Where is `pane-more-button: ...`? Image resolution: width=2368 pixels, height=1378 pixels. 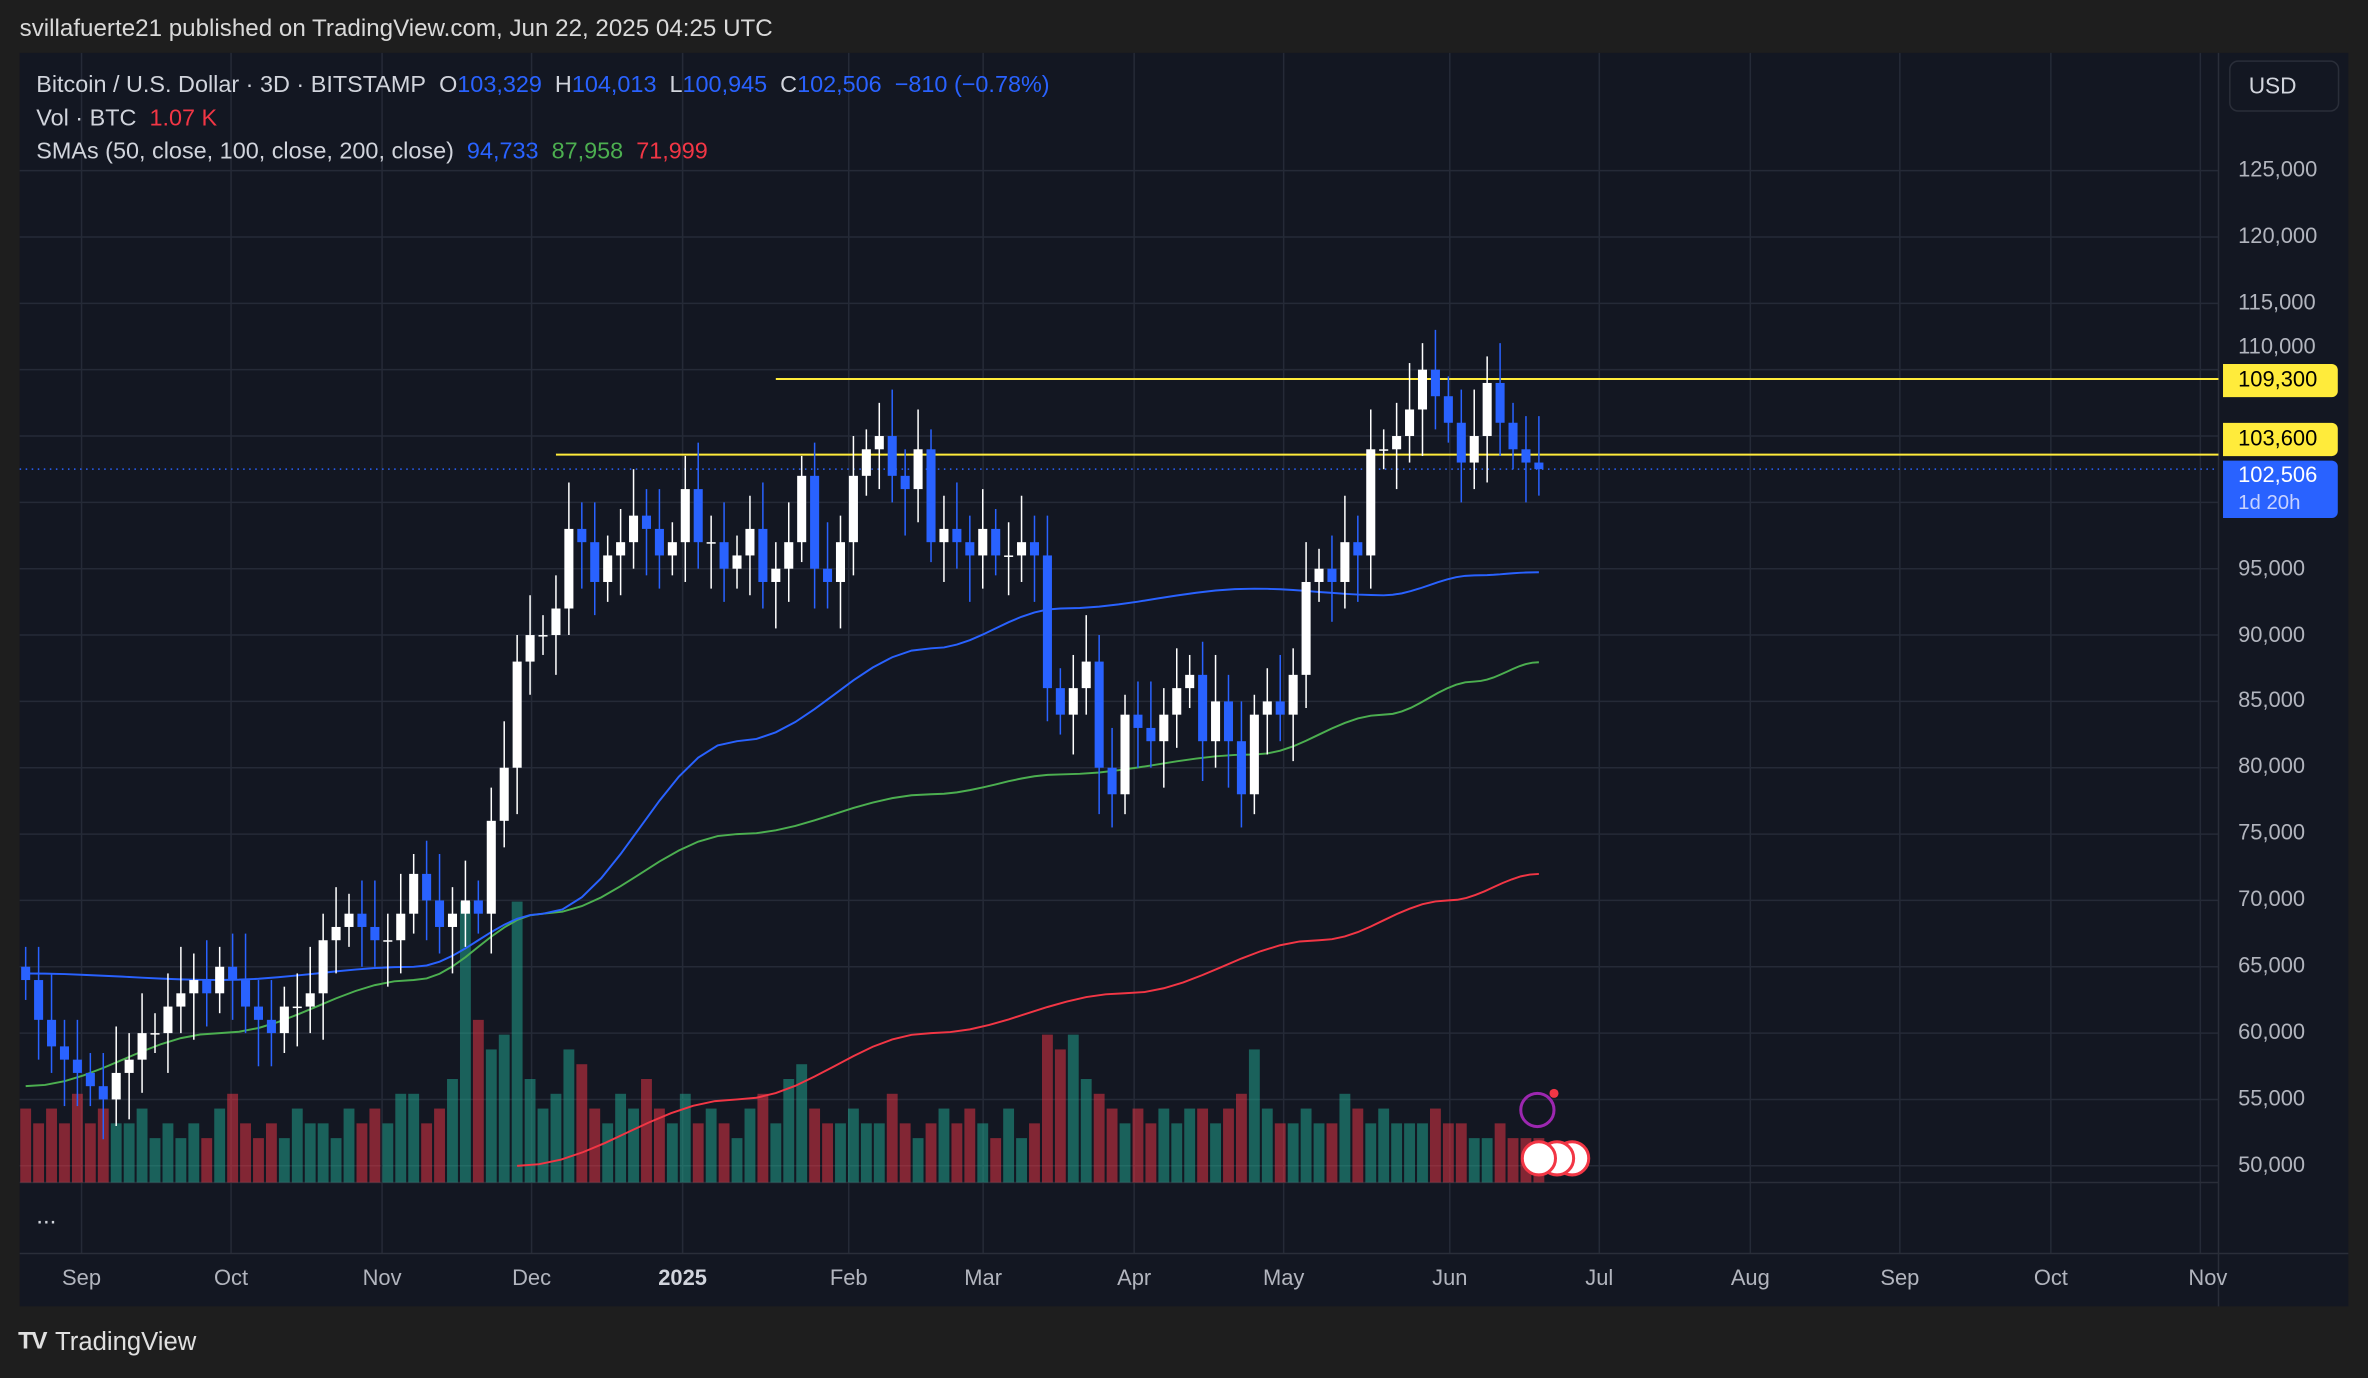 pane-more-button: ... is located at coordinates (46, 1216).